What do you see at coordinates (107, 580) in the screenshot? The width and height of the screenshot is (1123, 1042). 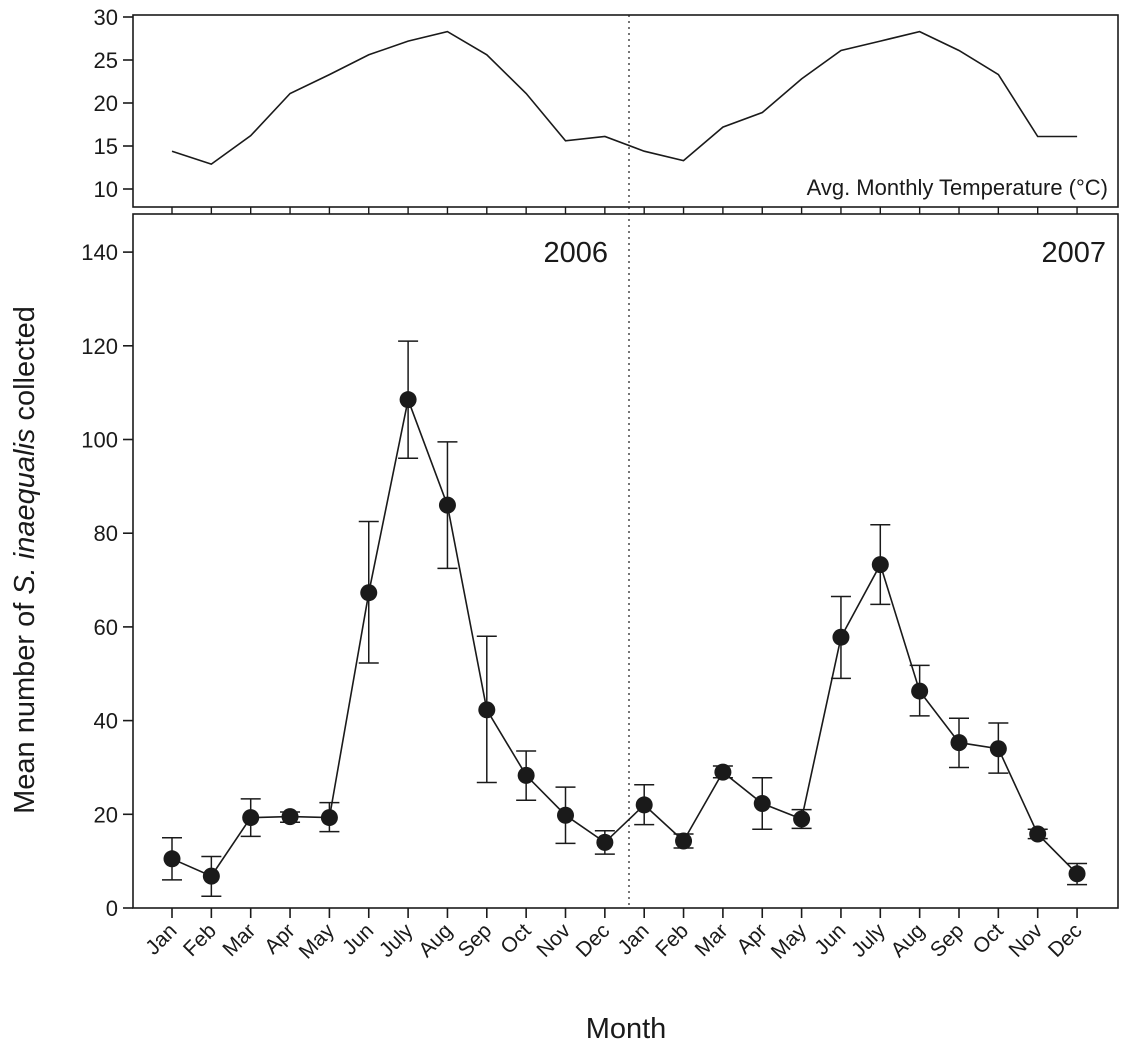 I see `abundance-y-axis: 0 20 40 60 80 100 120 140` at bounding box center [107, 580].